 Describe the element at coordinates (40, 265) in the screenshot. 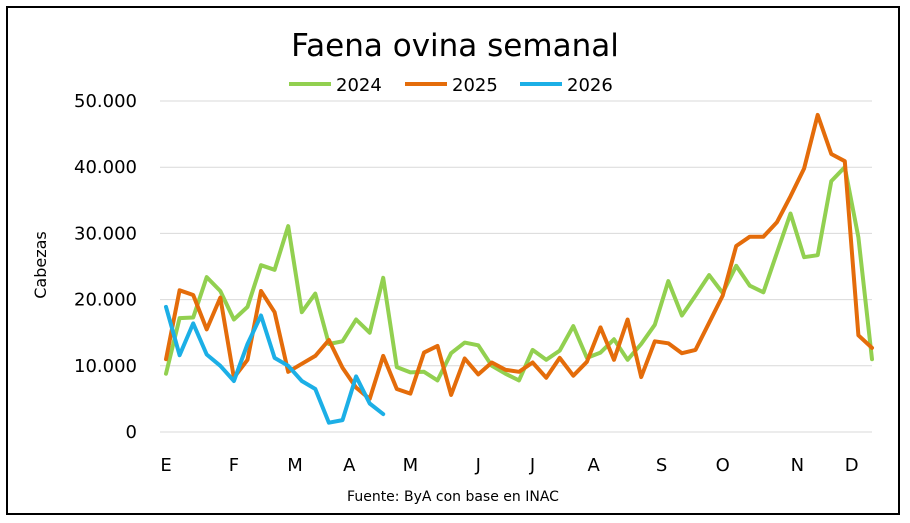

I see `y-axis-label: Cabezas` at that location.